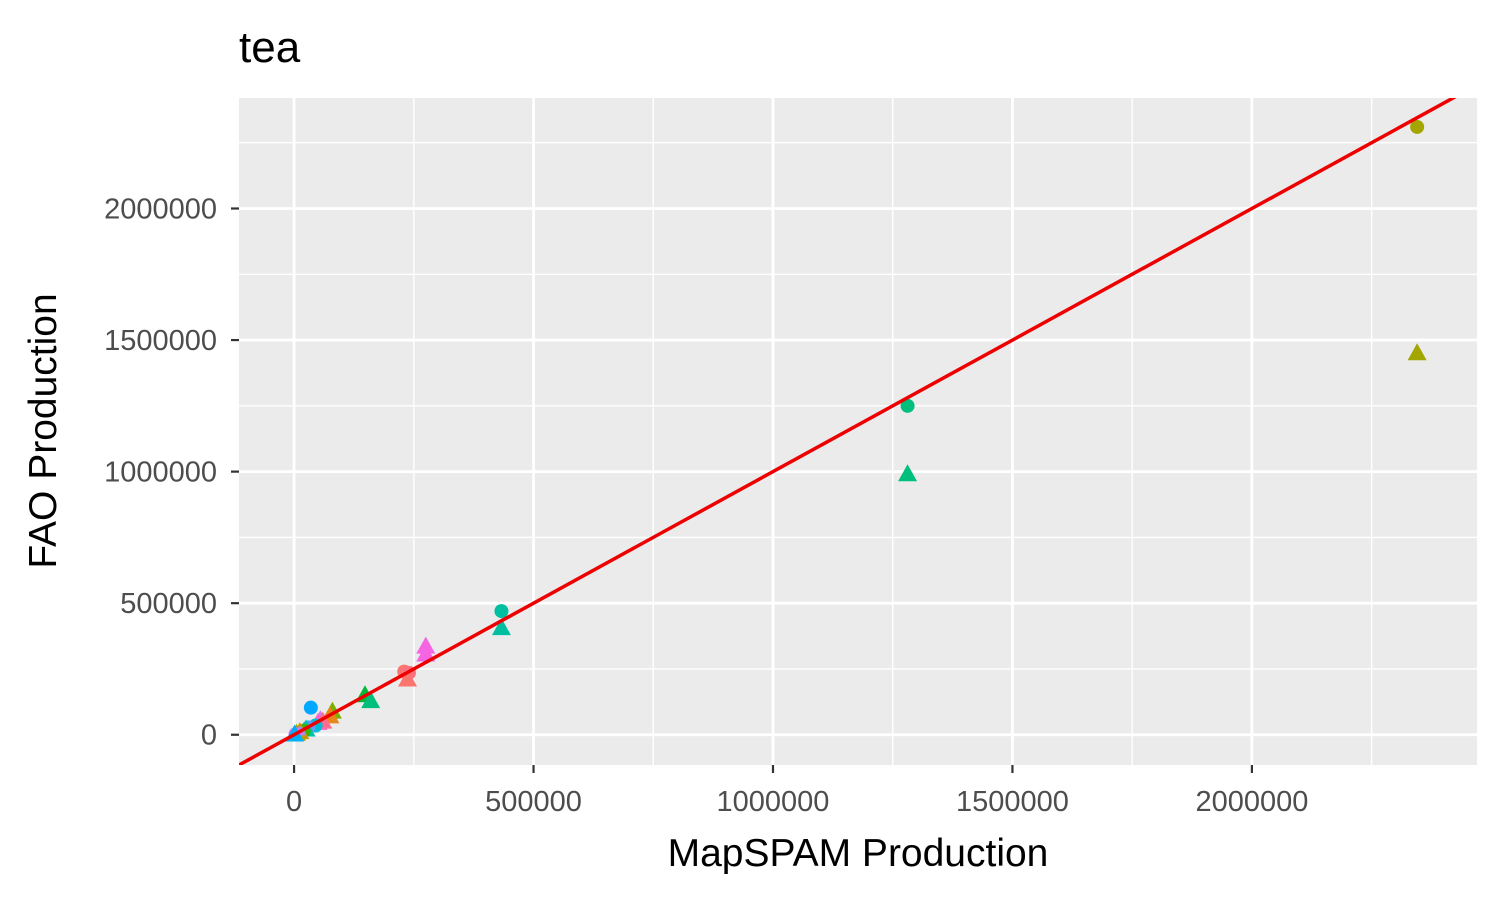 This screenshot has height=900, width=1500. Describe the element at coordinates (533, 802) in the screenshot. I see `x-tick-label: 500000` at that location.